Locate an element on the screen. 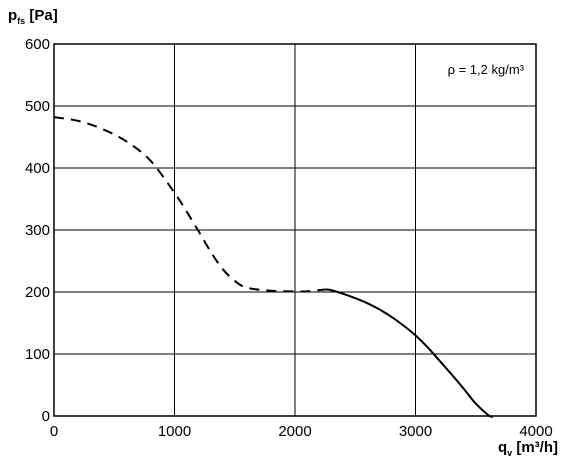 This screenshot has width=570, height=471. x-tick-label: 2000 is located at coordinates (294, 431).